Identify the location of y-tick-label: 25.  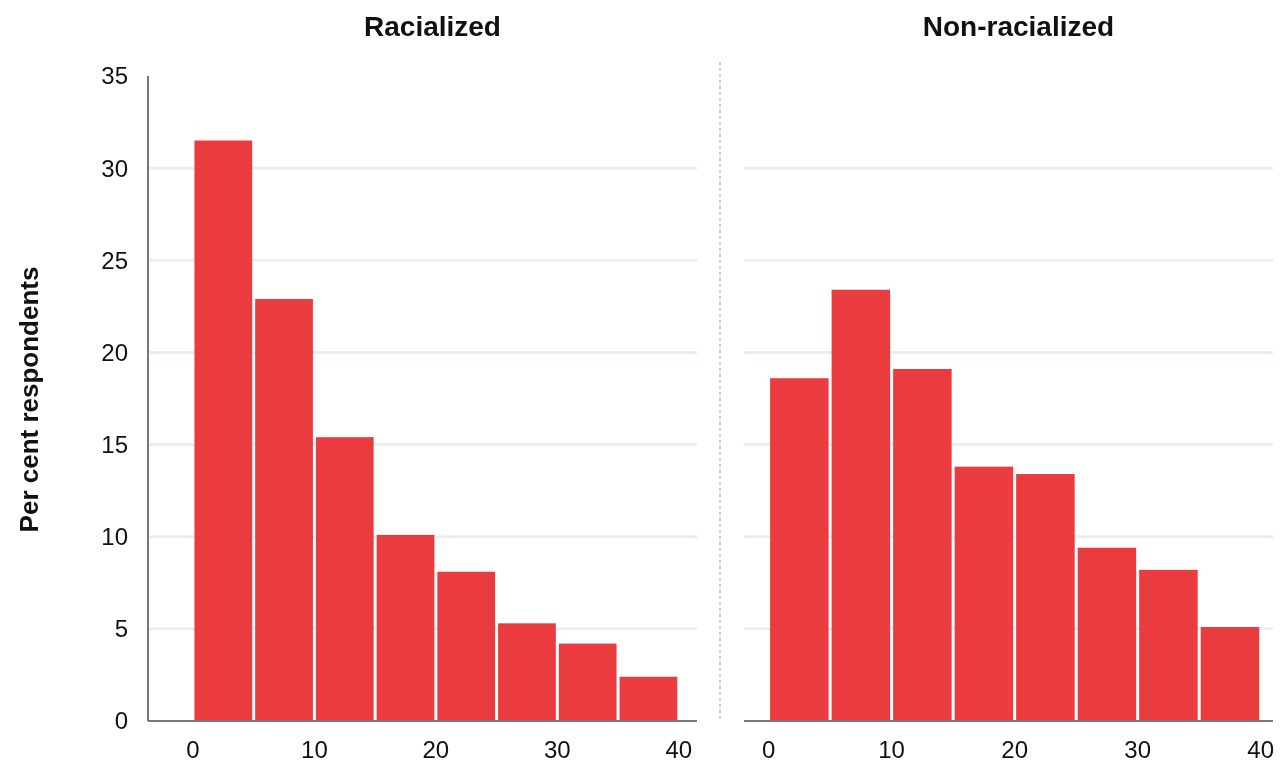
(114, 260).